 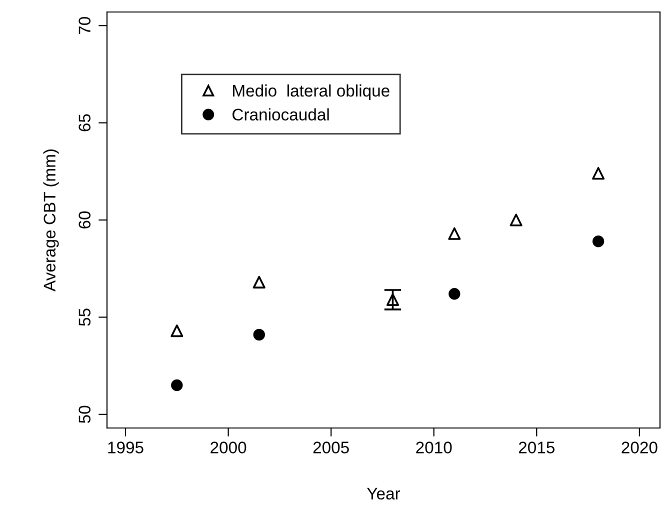 I want to click on x-tick-label: 2020, so click(x=640, y=448).